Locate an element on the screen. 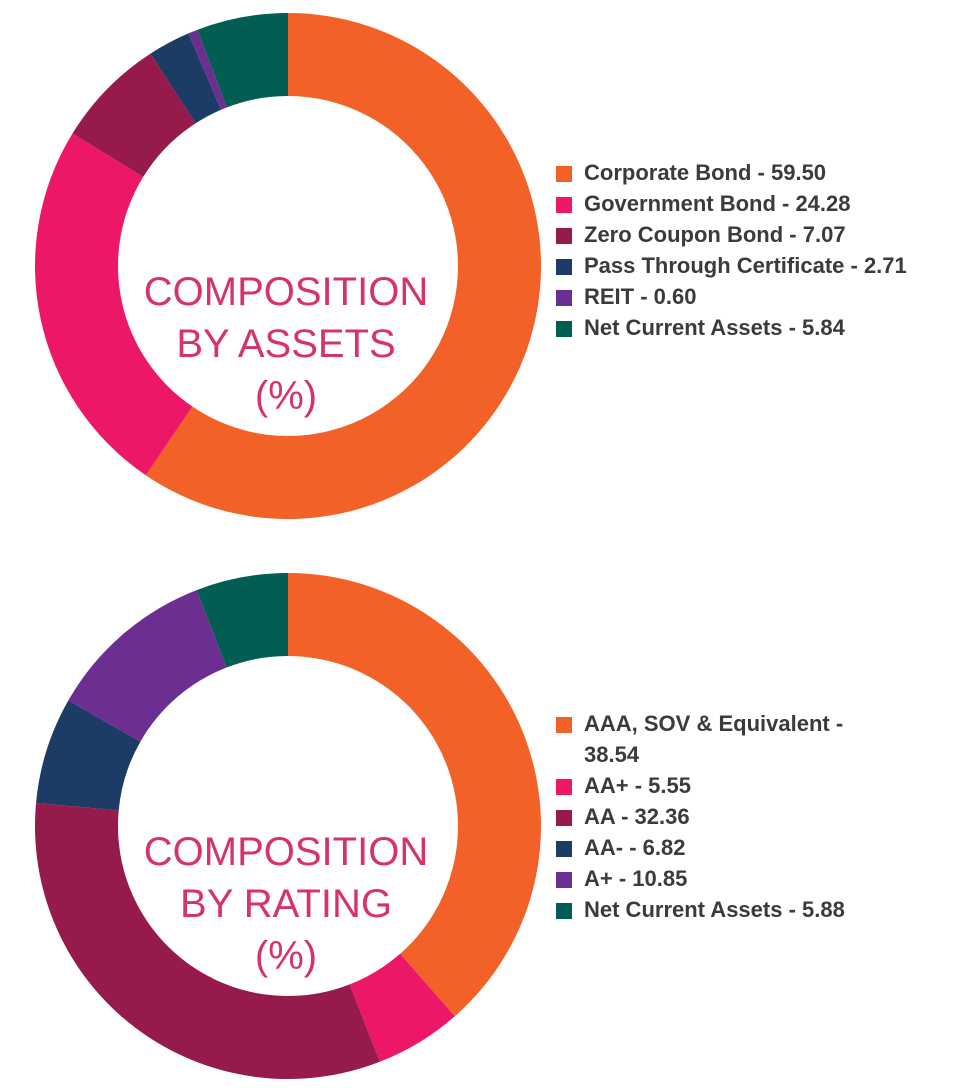  legend-item: Pass Through Certificate - 2.71 is located at coordinates (754, 265).